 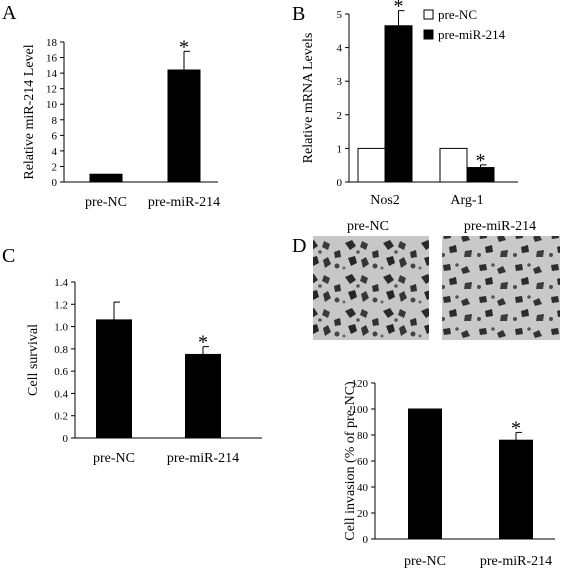 I want to click on micrograph-label: pre-miR-214, so click(x=500, y=226).